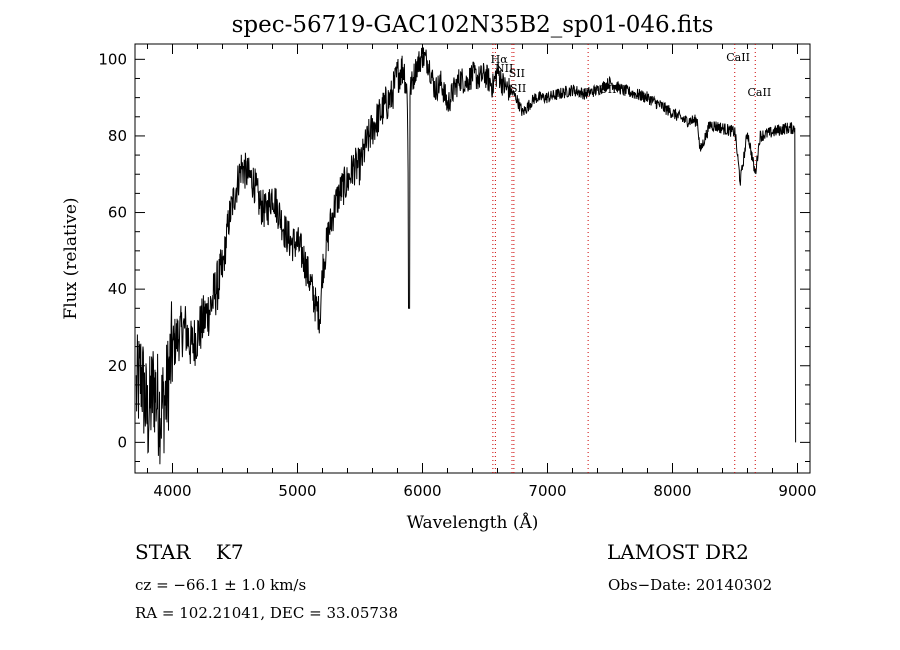 The width and height of the screenshot is (900, 650). I want to click on line-annotation: Hα, so click(500, 59).